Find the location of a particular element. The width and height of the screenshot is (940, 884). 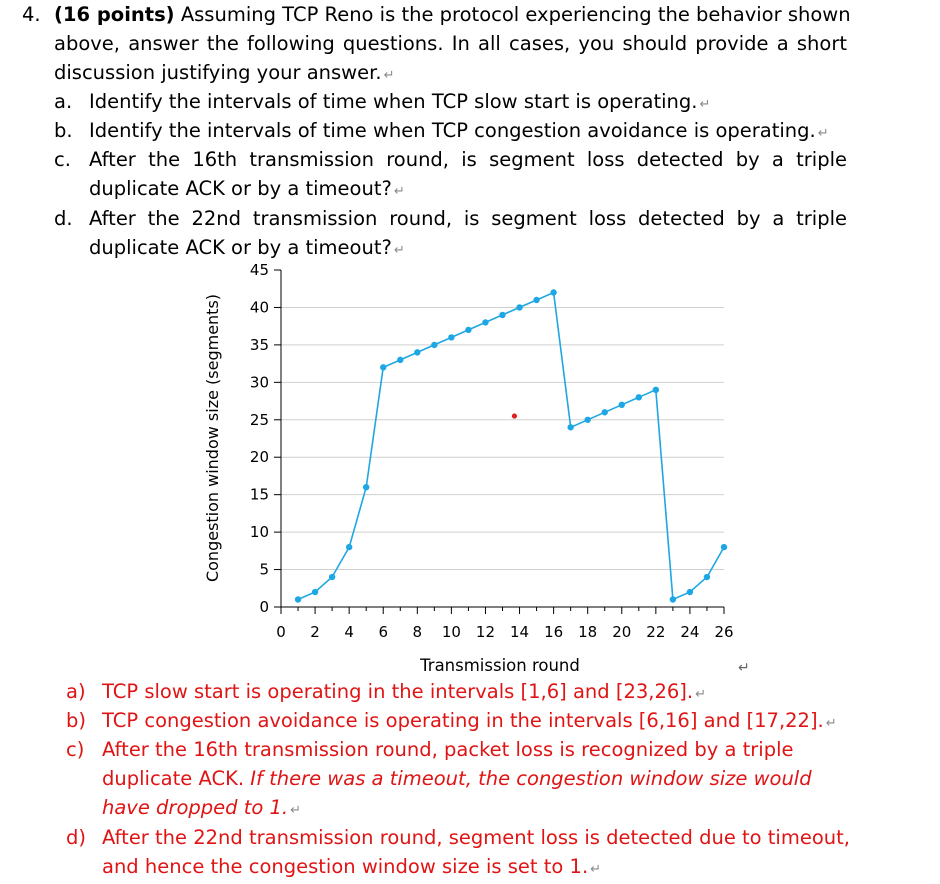

x-tick-label-12: 12 is located at coordinates (485, 632).